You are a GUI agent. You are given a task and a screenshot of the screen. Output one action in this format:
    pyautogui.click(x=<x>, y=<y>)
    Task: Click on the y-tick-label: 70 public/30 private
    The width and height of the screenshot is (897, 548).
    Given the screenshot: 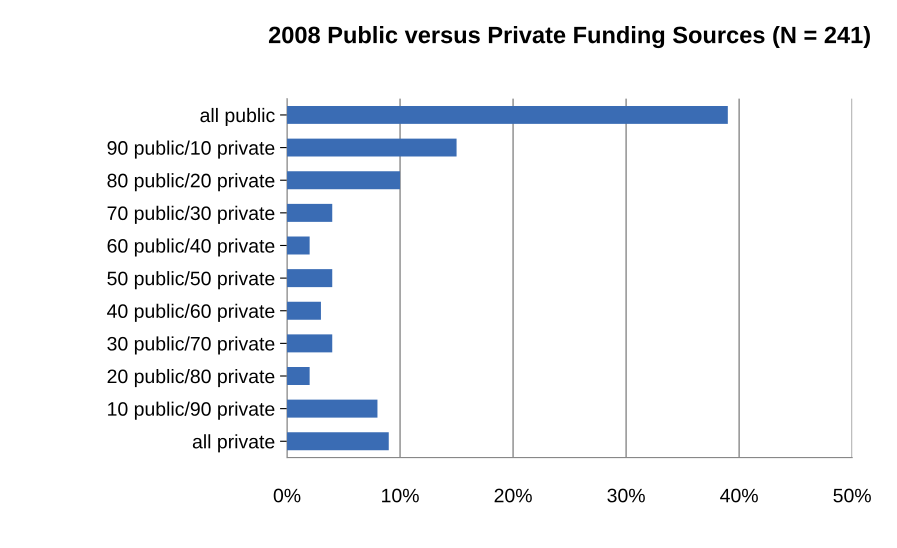 What is the action you would take?
    pyautogui.click(x=191, y=215)
    